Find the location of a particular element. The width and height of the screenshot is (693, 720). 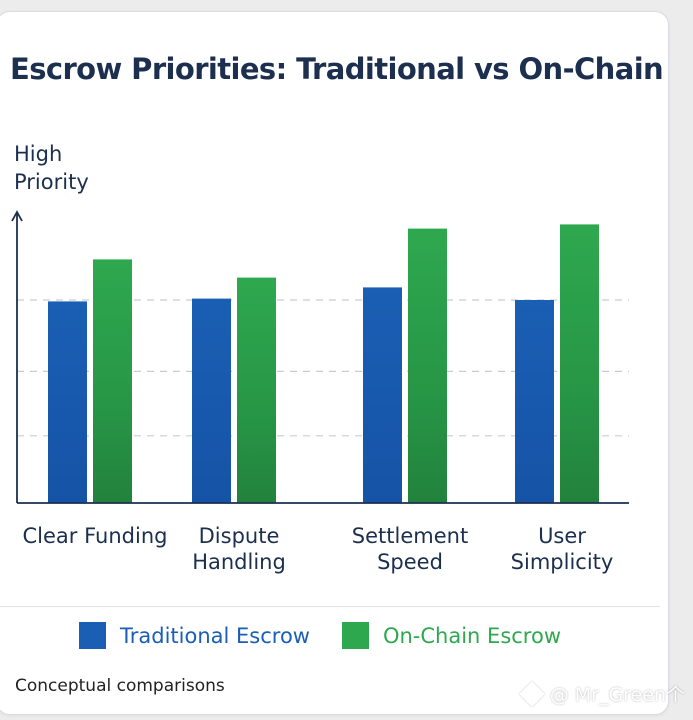

legend-label-traditional: Traditional Escrow is located at coordinates (215, 635).